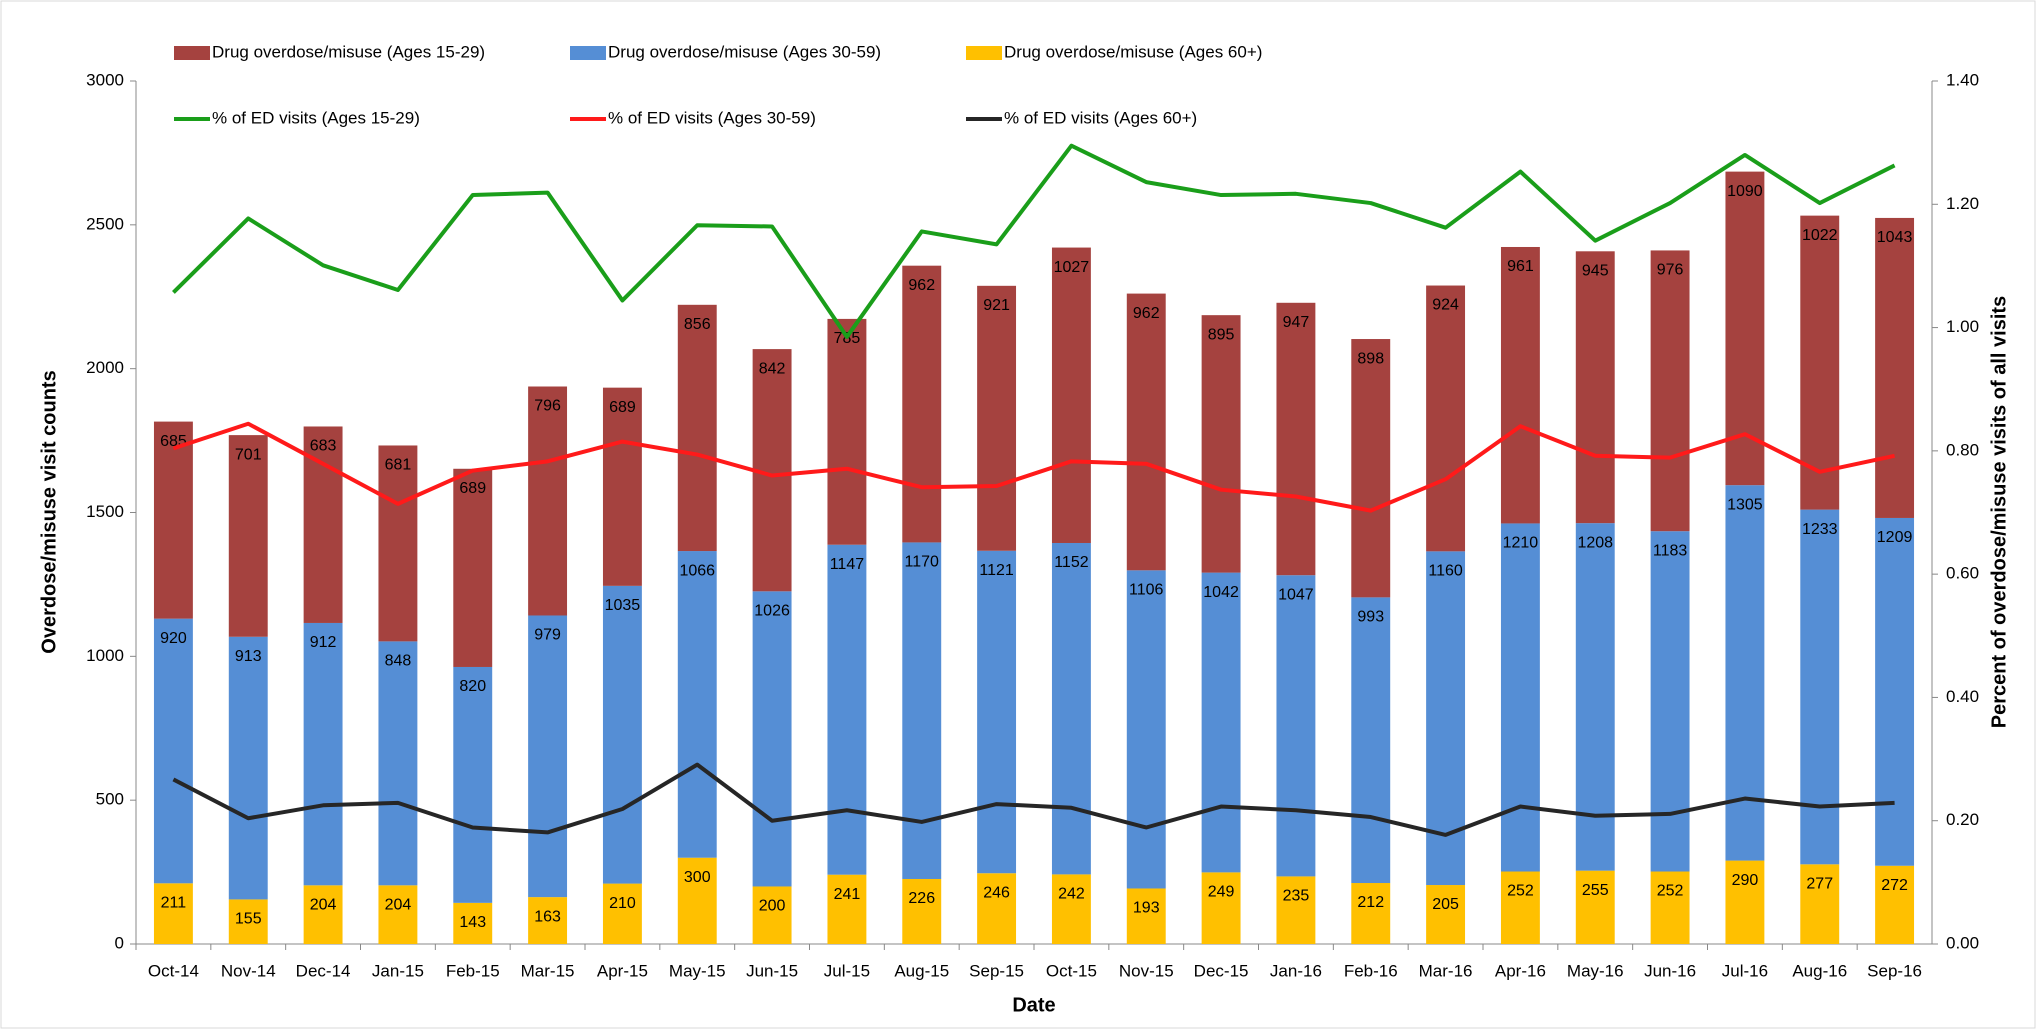 This screenshot has width=2036, height=1029. I want to click on legend-label: % of ED visits (Ages 15-29), so click(316, 117).